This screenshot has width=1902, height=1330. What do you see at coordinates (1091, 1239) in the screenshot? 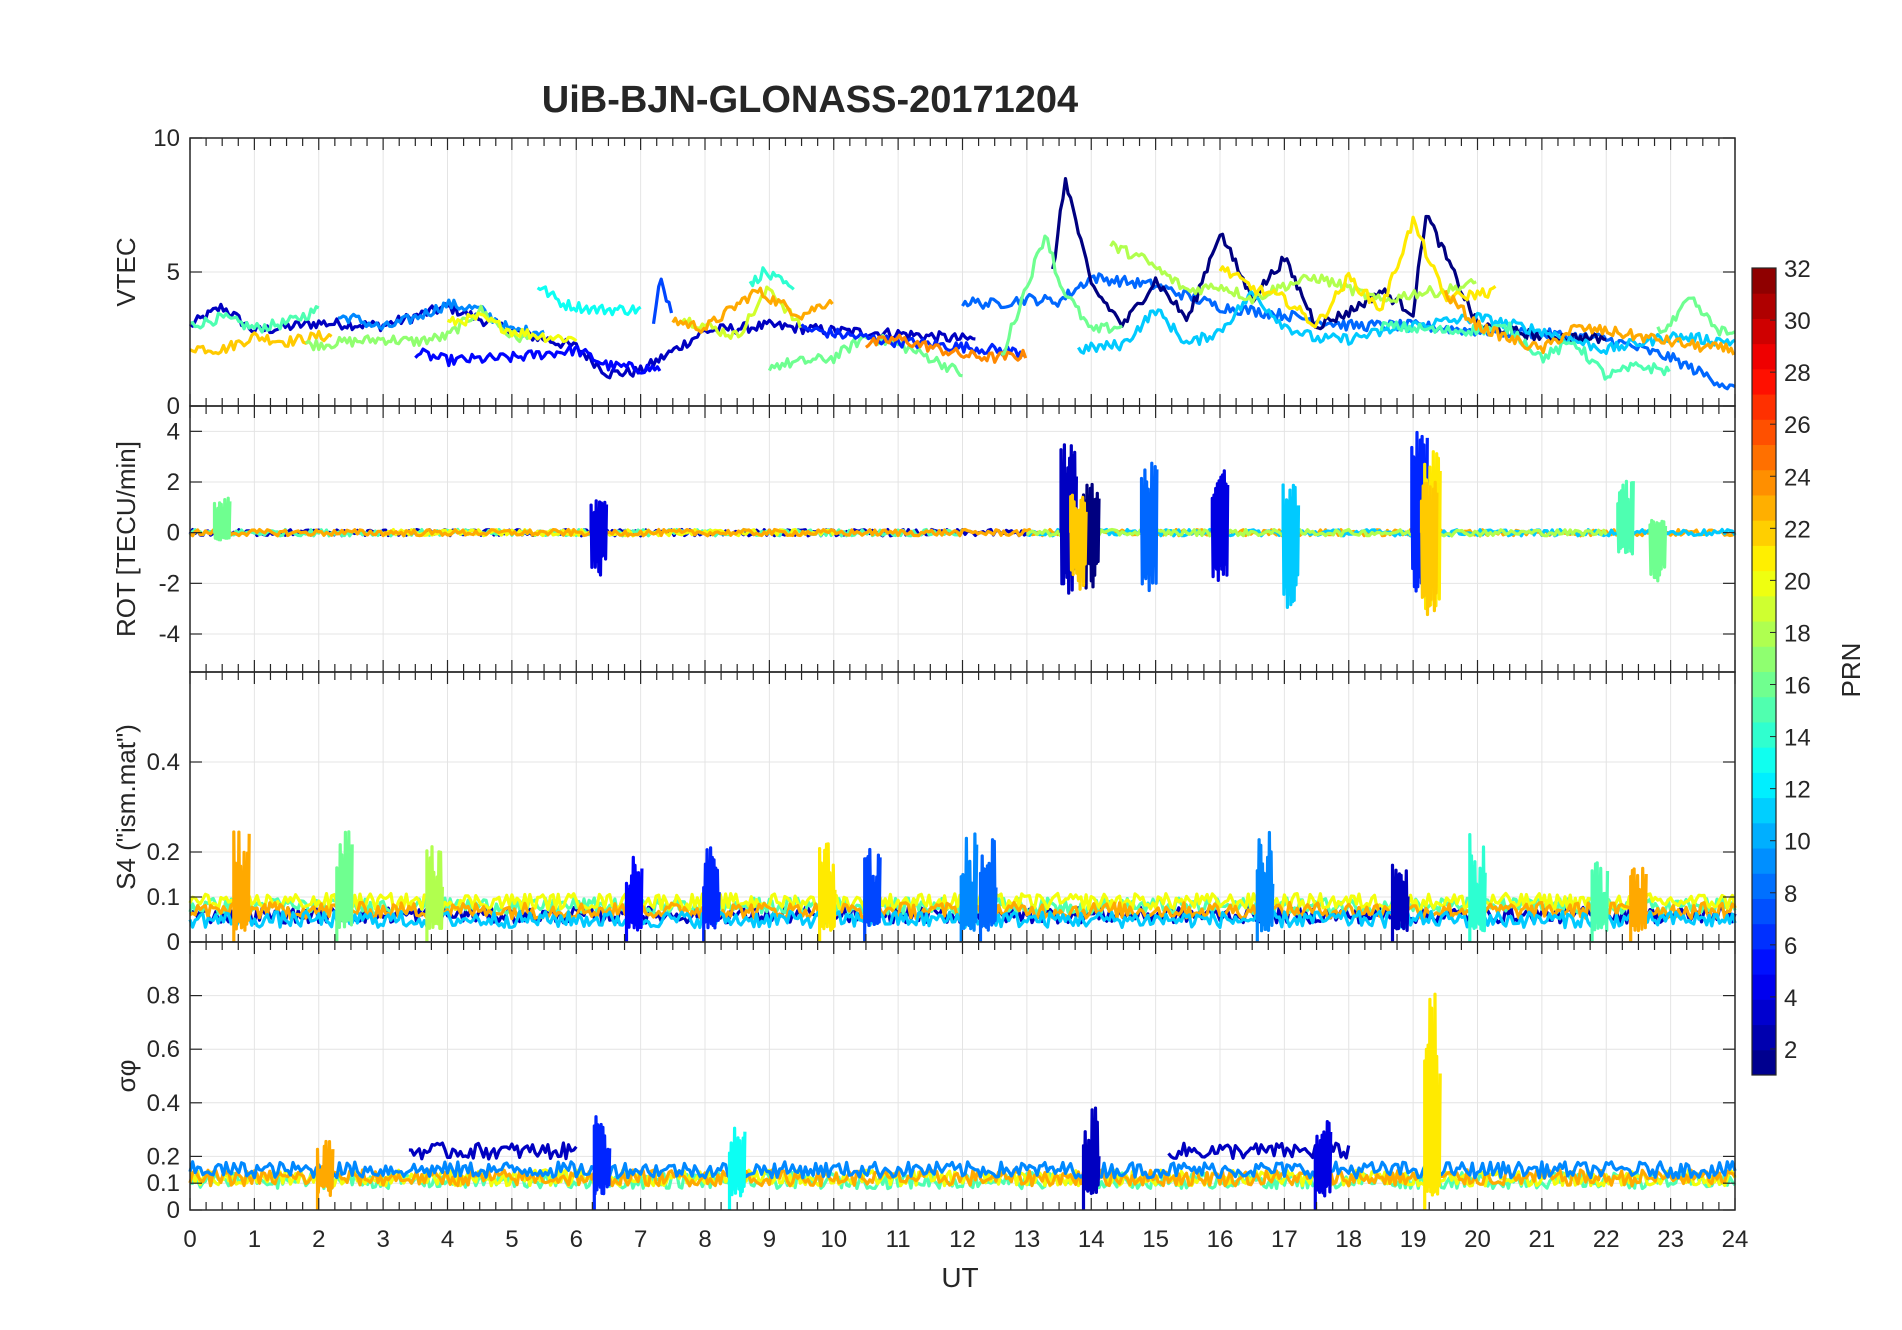
I see `x-tick-label: 14` at bounding box center [1091, 1239].